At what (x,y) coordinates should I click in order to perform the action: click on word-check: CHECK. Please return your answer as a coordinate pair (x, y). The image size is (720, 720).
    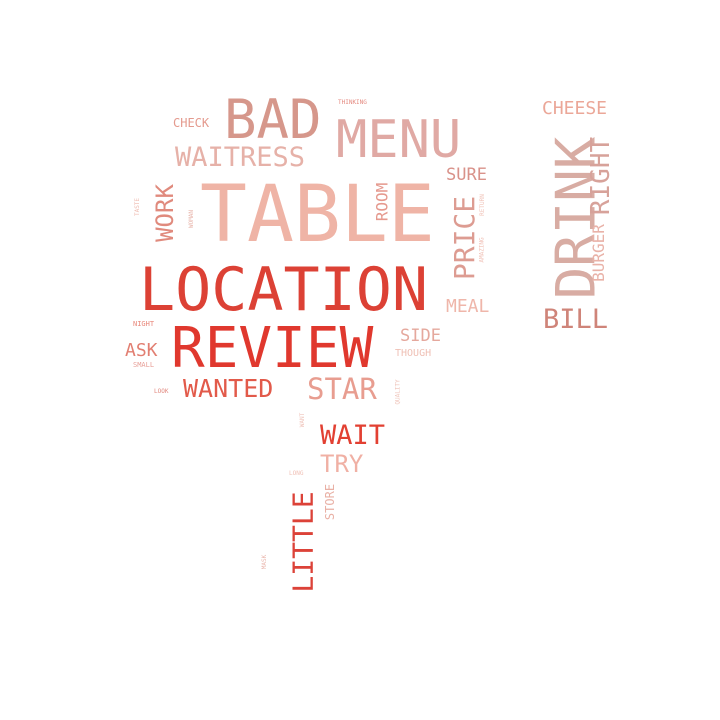
    Looking at the image, I should click on (191, 123).